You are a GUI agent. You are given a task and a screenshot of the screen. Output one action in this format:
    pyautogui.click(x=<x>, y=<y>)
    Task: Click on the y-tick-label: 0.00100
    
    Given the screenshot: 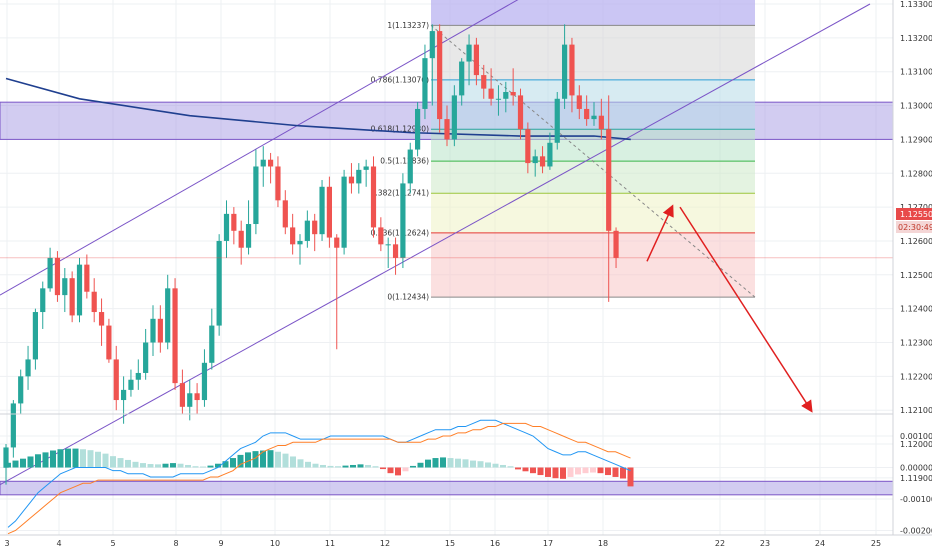 What is the action you would take?
    pyautogui.click(x=916, y=436)
    